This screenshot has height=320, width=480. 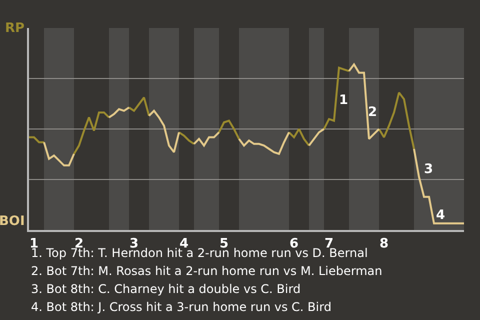 What do you see at coordinates (429, 169) in the screenshot?
I see `annotation: 3` at bounding box center [429, 169].